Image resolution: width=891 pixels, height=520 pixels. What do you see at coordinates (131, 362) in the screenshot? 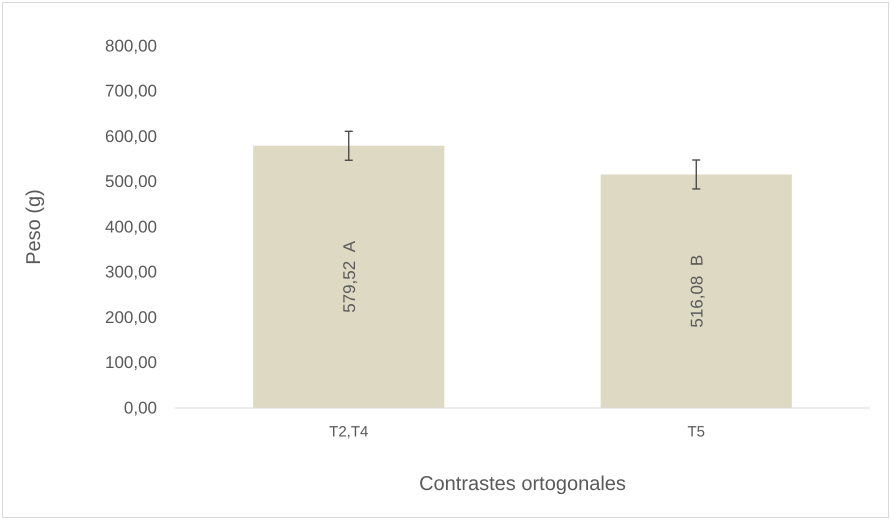
I see `y-tick-label: 100,00` at bounding box center [131, 362].